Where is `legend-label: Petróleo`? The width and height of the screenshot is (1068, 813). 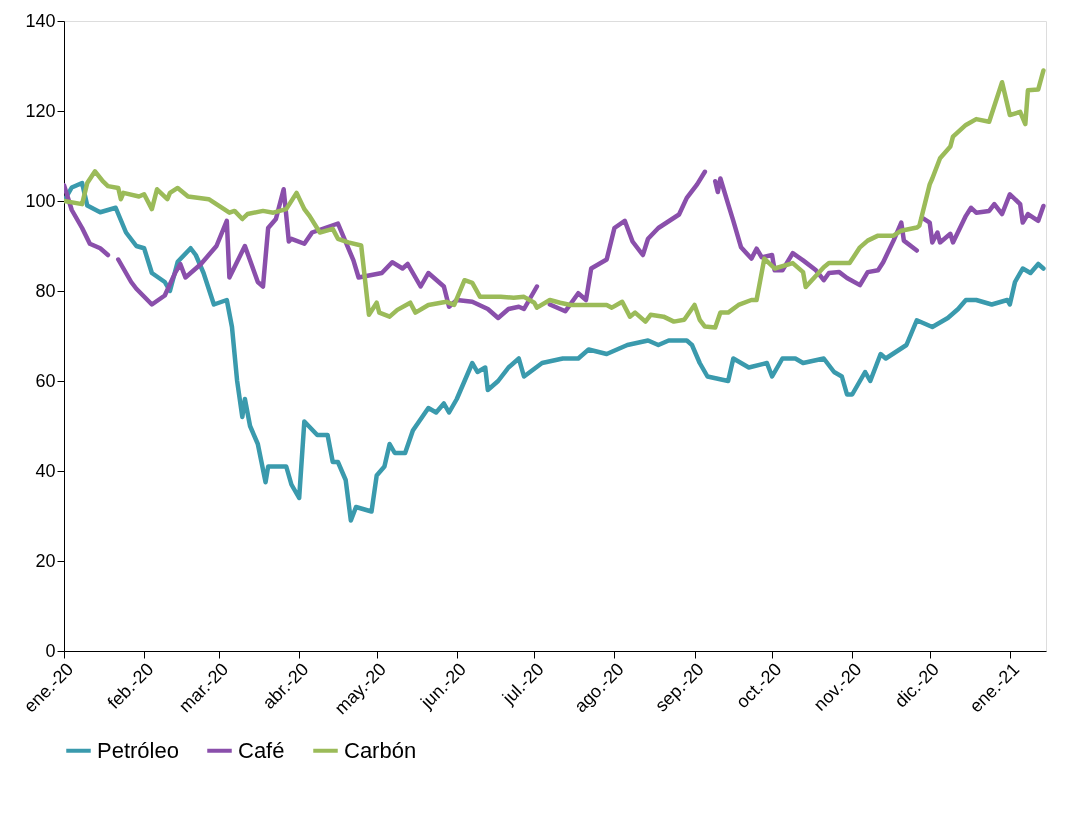
legend-label: Petróleo is located at coordinates (138, 750).